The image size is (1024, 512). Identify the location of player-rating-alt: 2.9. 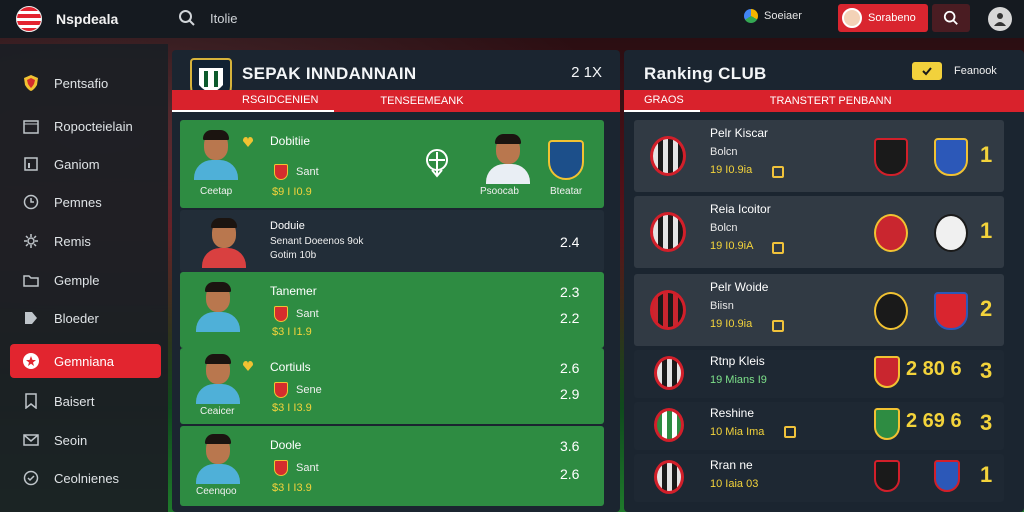
(570, 394).